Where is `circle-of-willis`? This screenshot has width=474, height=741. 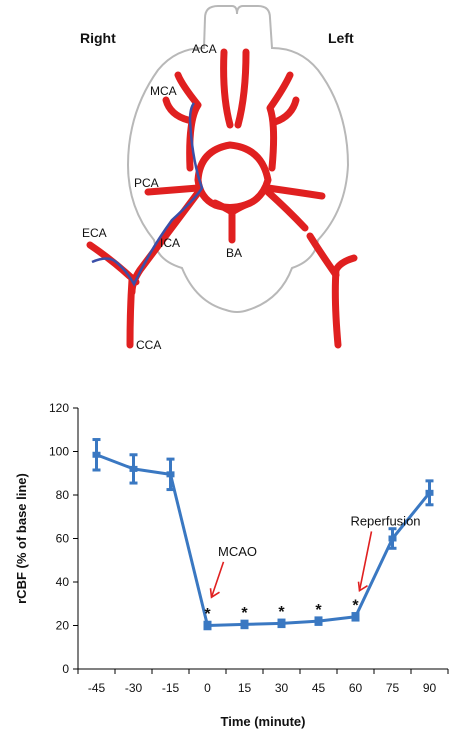
circle-of-willis is located at coordinates (233, 176).